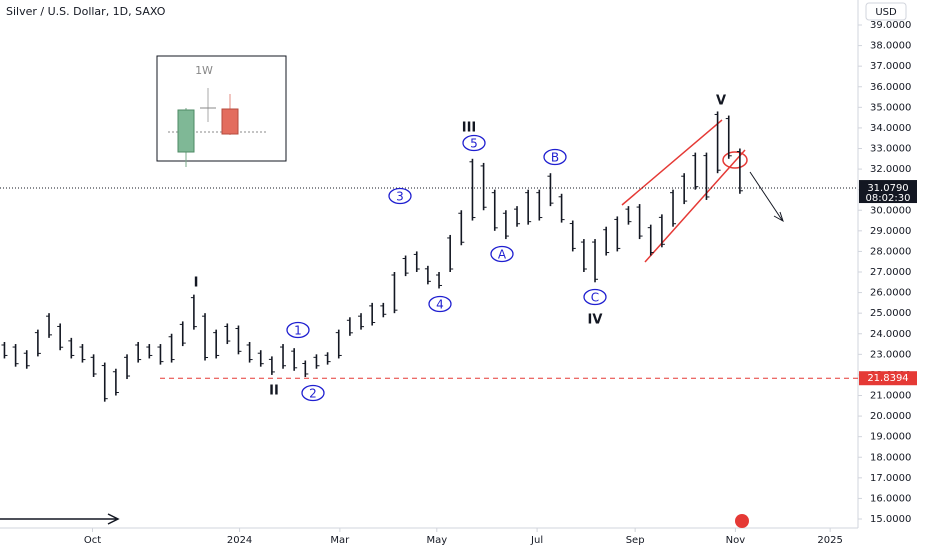 The width and height of the screenshot is (932, 550). I want to click on y-tick-label: 29.0000, so click(890, 231).